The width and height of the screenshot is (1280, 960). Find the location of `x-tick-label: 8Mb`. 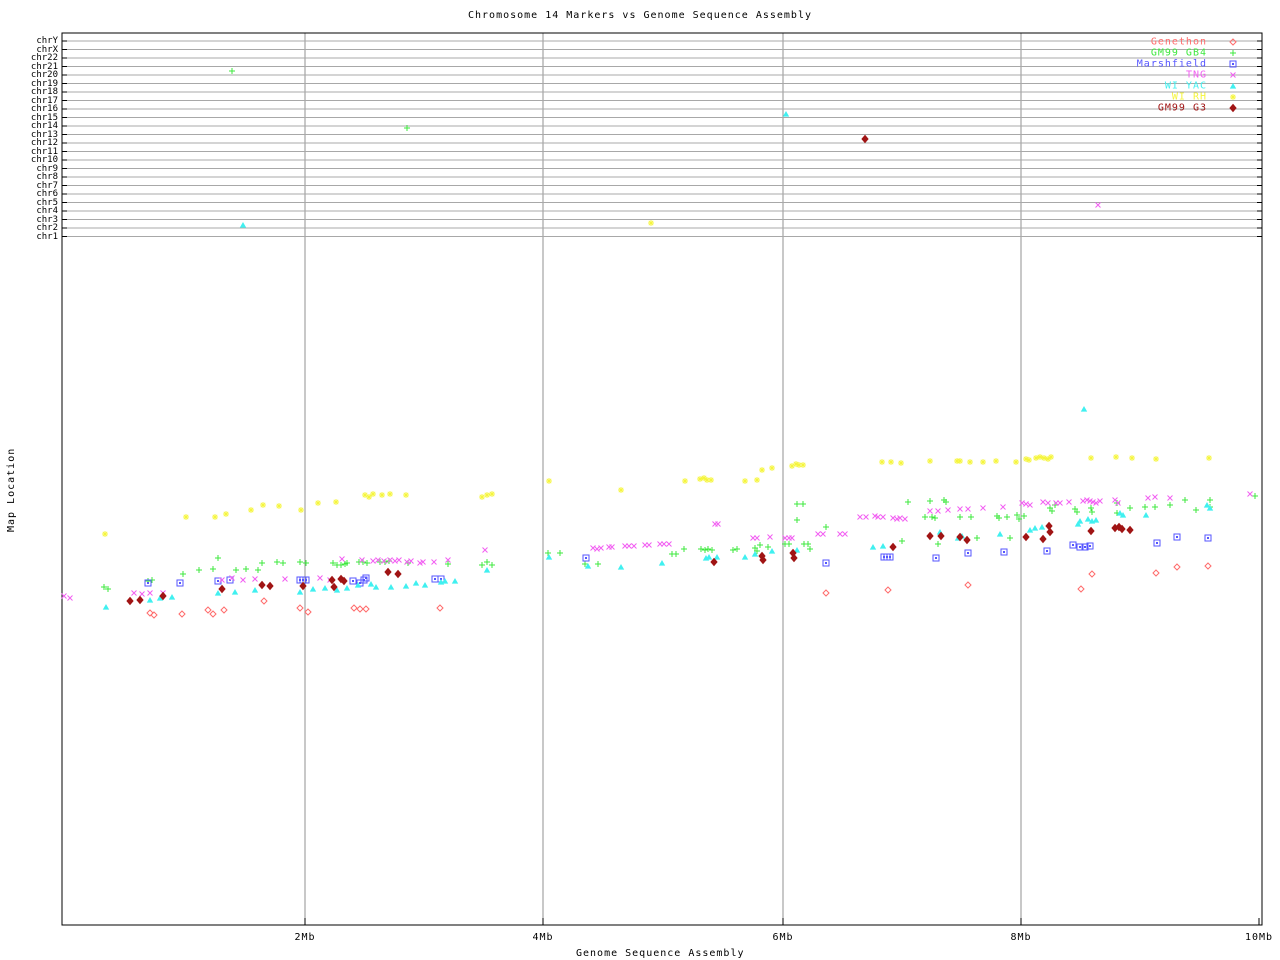

x-tick-label: 8Mb is located at coordinates (1021, 937).